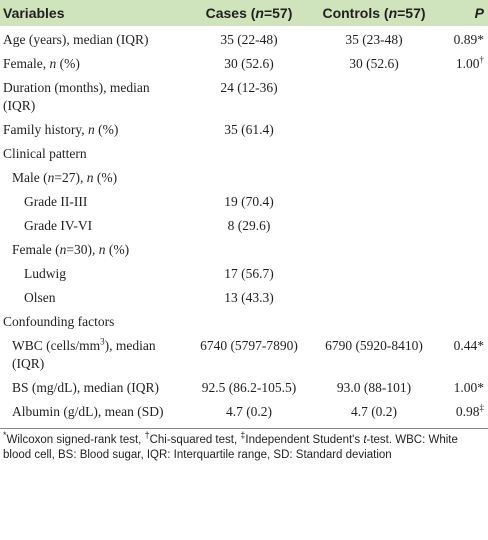 The image size is (488, 540). I want to click on table-row: Ludwig 17 (56.7), so click(244, 275).